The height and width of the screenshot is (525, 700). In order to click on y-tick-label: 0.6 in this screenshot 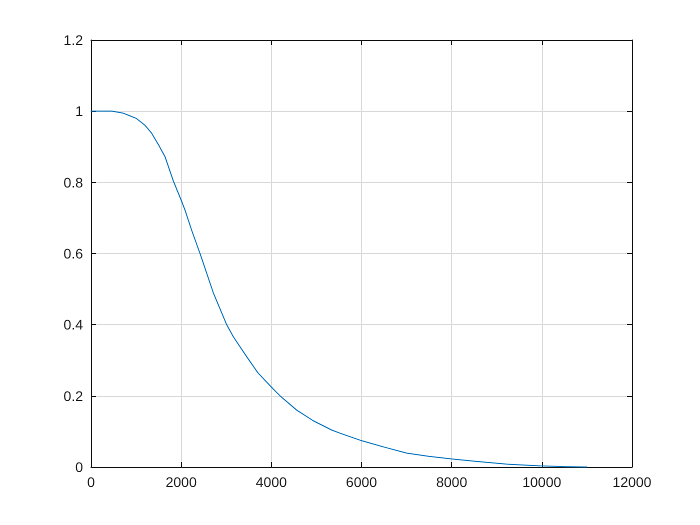, I will do `click(74, 254)`.